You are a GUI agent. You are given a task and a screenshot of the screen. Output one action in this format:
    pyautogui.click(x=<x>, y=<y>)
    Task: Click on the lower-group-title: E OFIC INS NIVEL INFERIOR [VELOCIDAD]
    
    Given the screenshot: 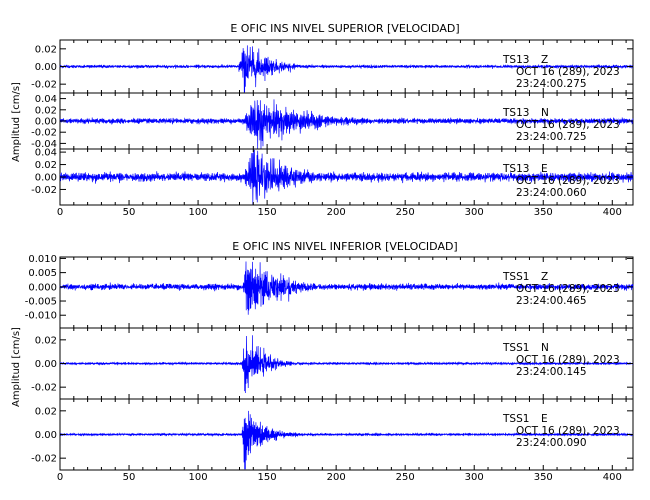 What is the action you would take?
    pyautogui.click(x=344, y=246)
    